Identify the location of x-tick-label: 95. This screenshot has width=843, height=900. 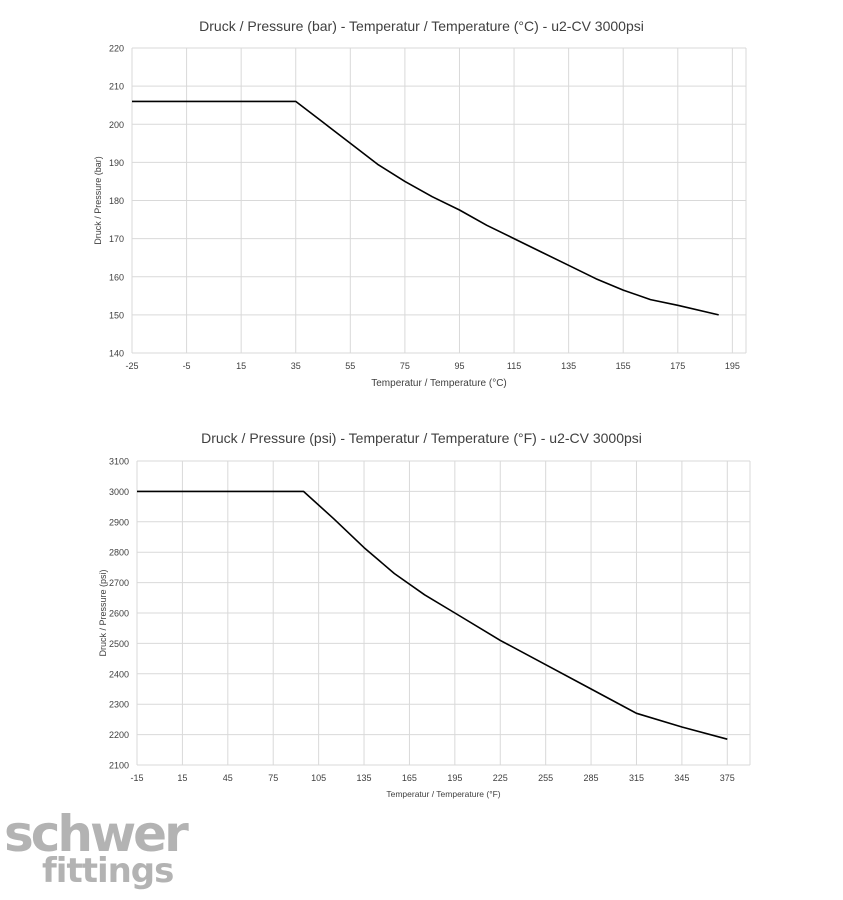
(459, 366).